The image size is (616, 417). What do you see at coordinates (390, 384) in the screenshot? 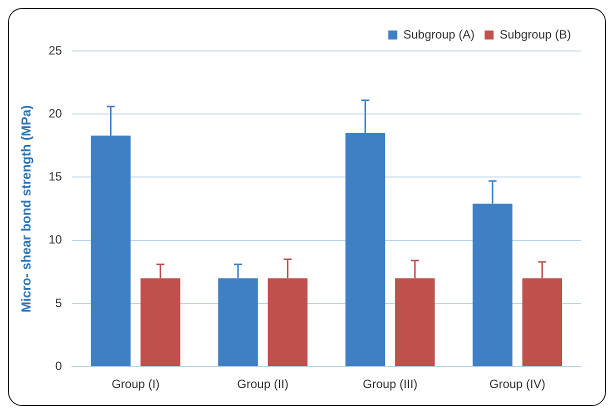
I see `x-tick-label: Group (III)` at bounding box center [390, 384].